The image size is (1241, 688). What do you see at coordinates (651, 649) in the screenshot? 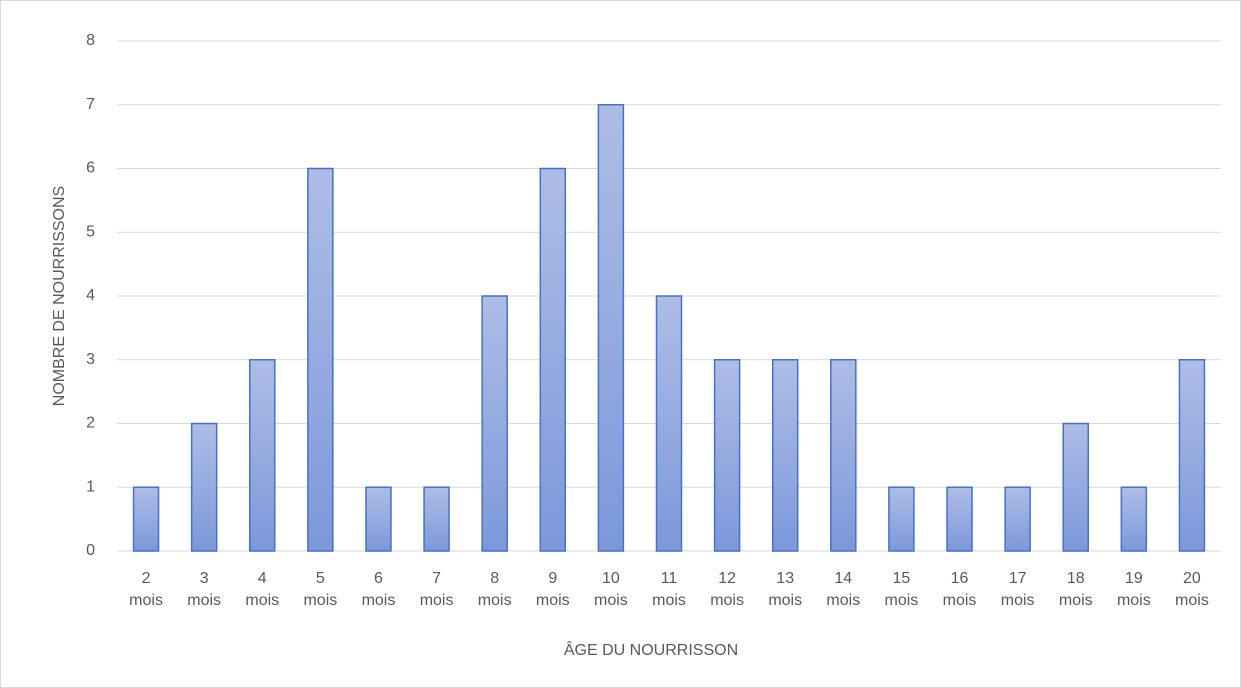
I see `x-axis-title: ÂGE DU NOURRISSON` at bounding box center [651, 649].